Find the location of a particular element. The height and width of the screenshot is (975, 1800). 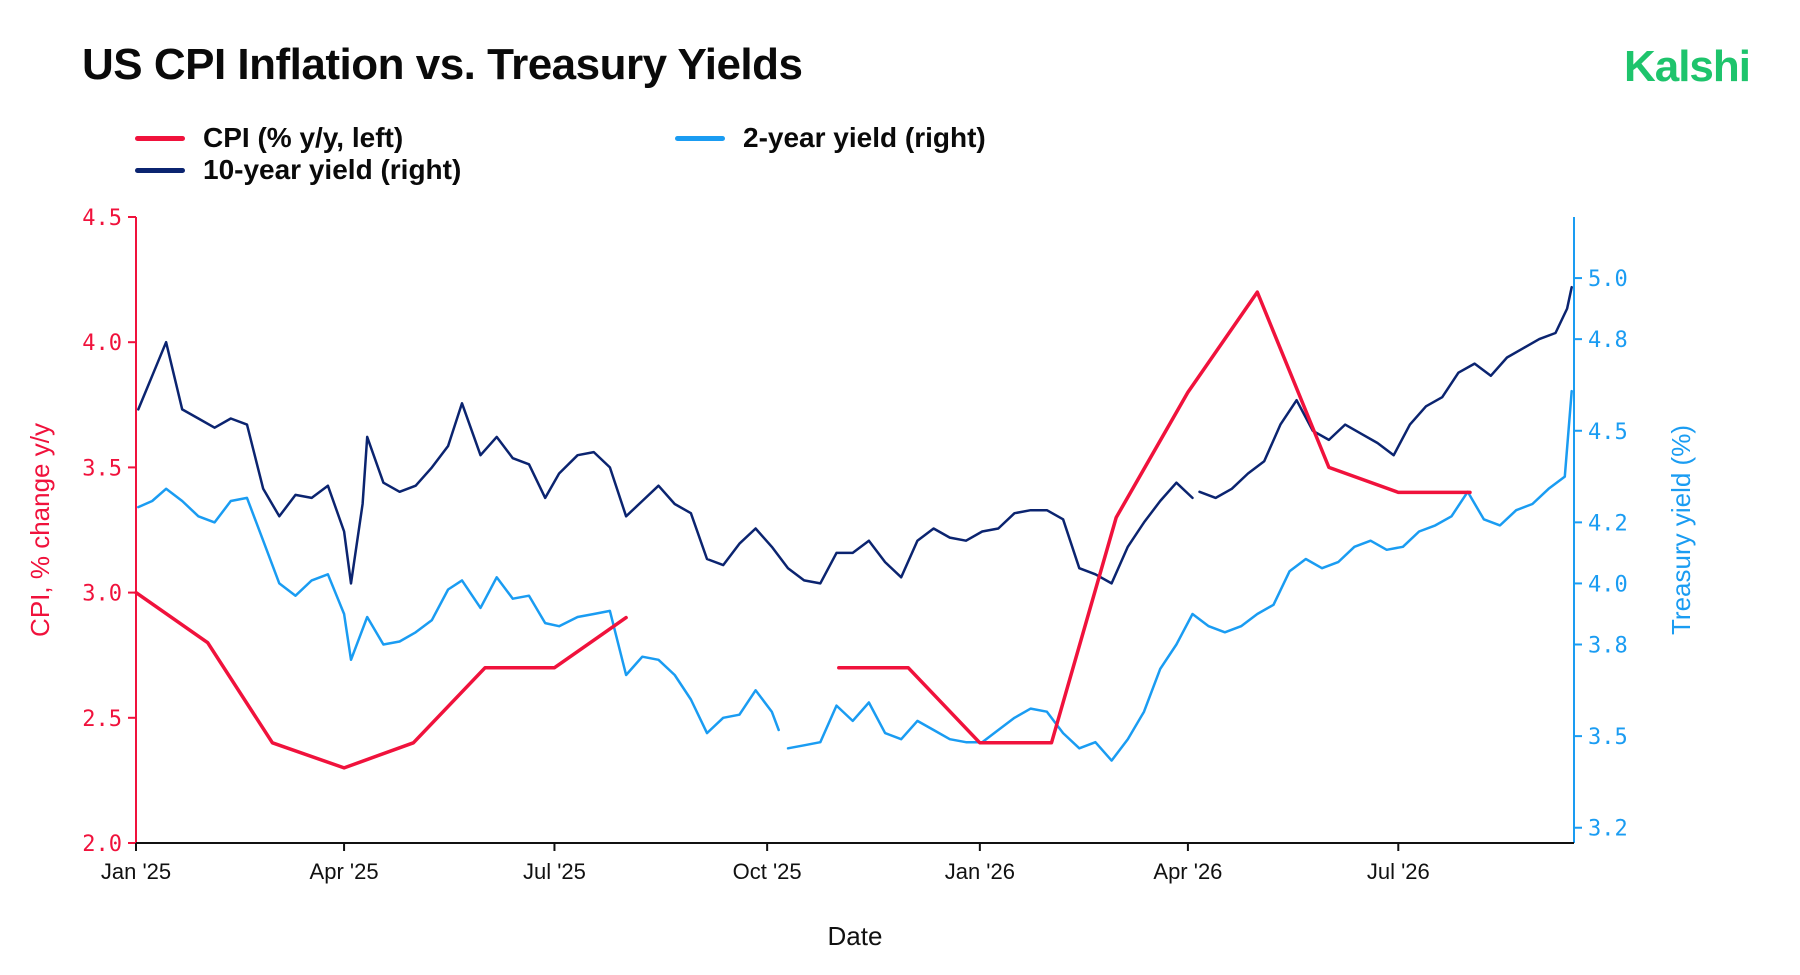

left-axis-tick-label: 3.5 is located at coordinates (102, 468).